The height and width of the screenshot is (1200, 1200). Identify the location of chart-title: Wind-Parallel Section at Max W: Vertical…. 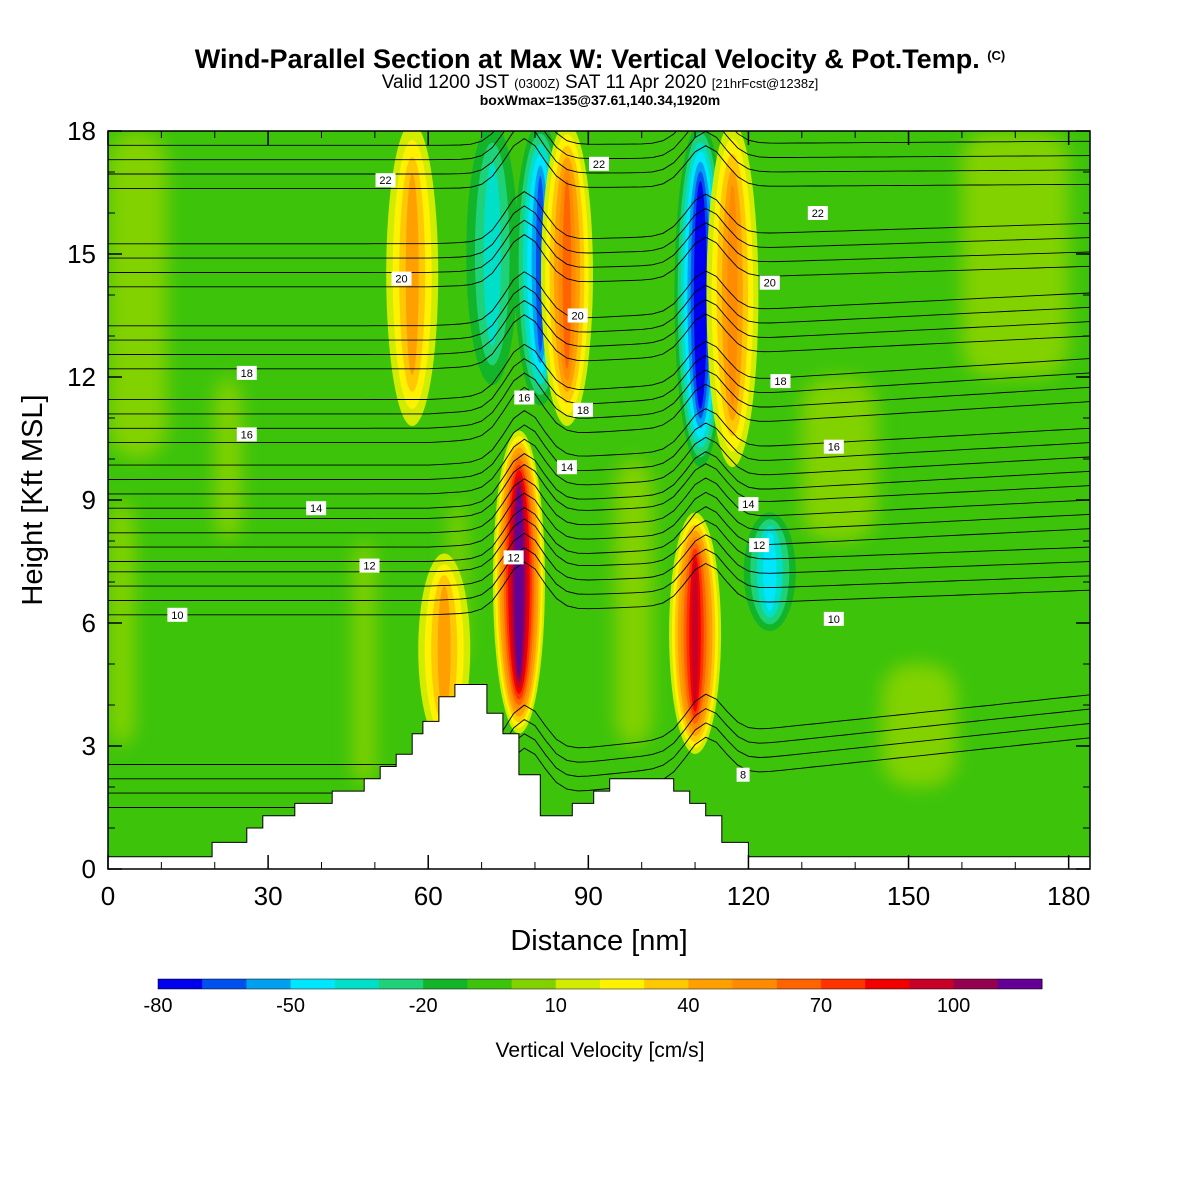
(600, 59).